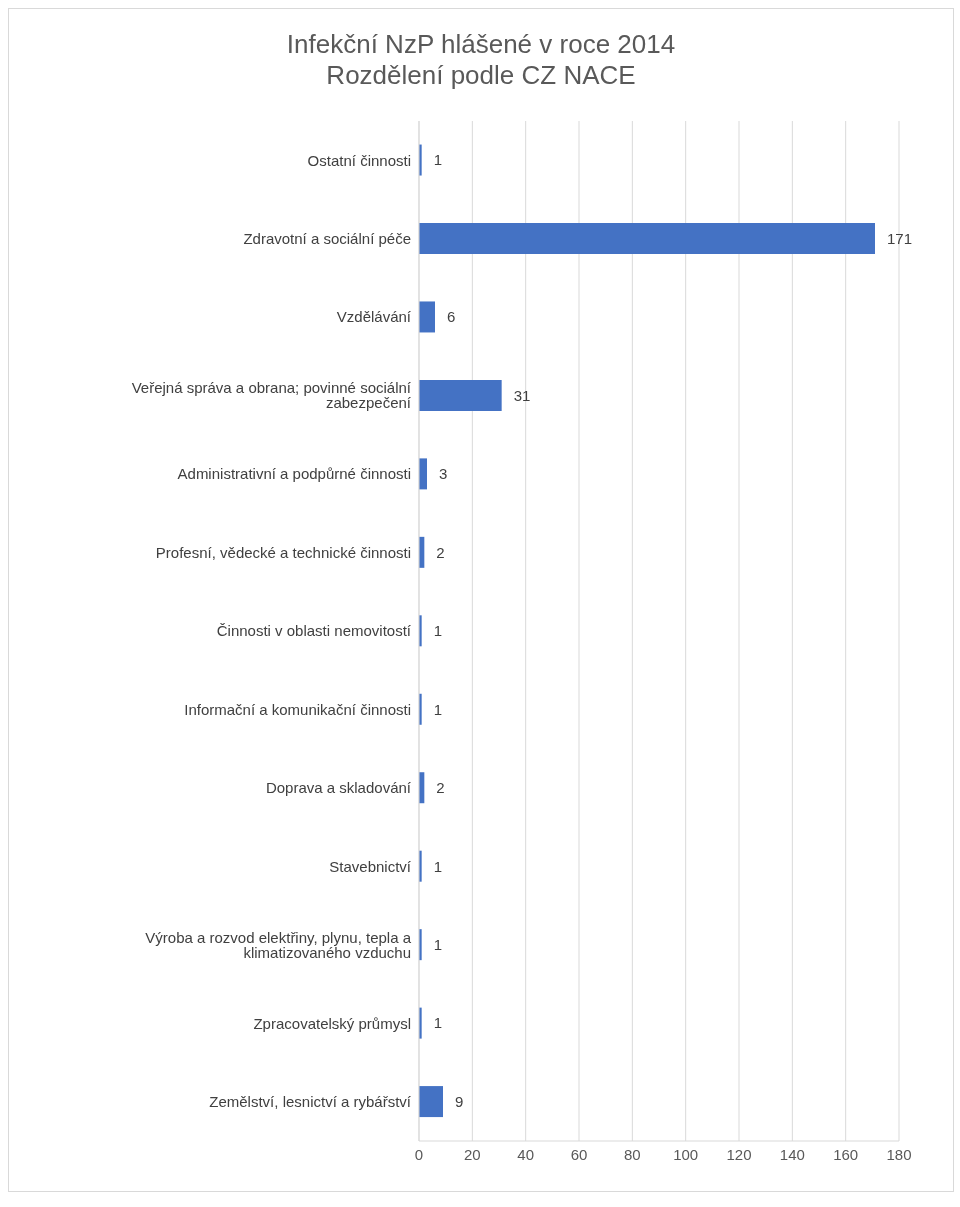 The width and height of the screenshot is (960, 1207). What do you see at coordinates (579, 1154) in the screenshot?
I see `x-tick-label: 60` at bounding box center [579, 1154].